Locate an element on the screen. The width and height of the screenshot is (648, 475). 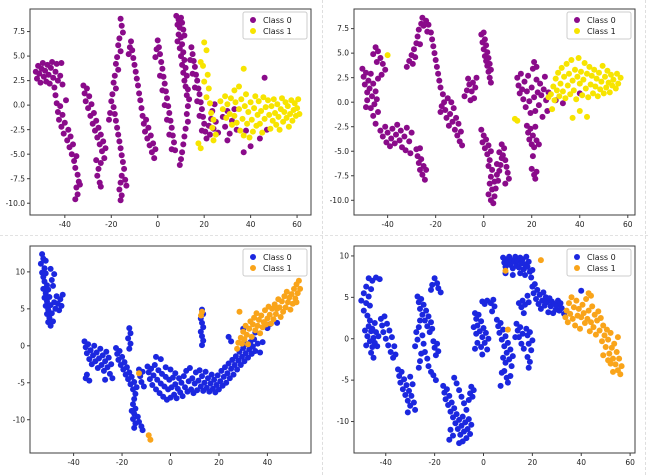
y-tick-label: -10.0 is located at coordinates (340, 200).